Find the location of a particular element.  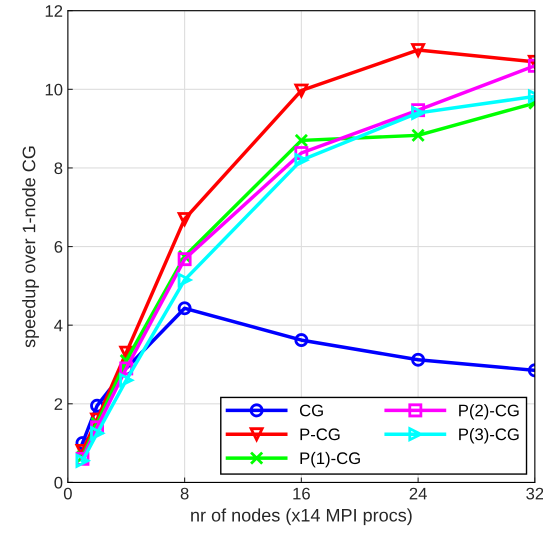

y-tick-label: 6 is located at coordinates (58, 246).